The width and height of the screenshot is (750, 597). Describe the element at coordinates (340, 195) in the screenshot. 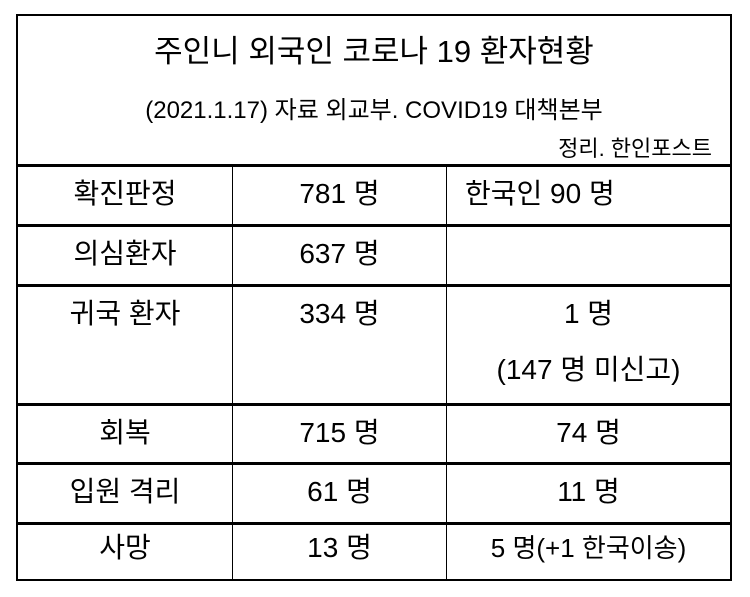

I see `row-total: 781 명` at that location.